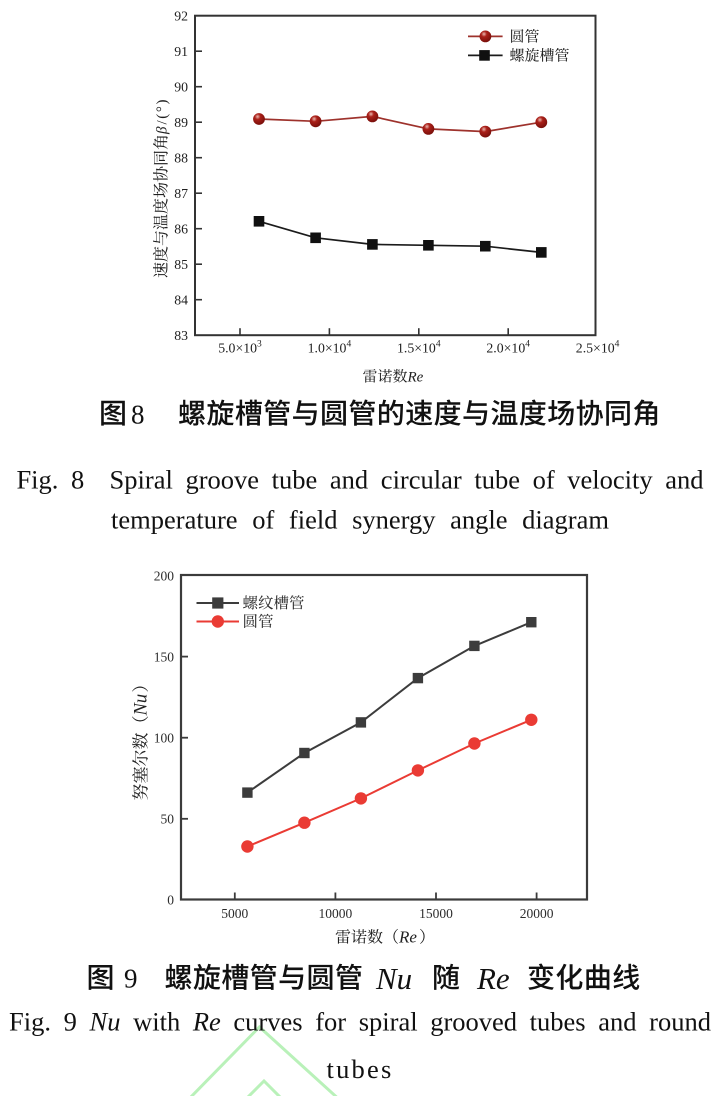  I want to click on svg-text: 85, so click(181, 264).